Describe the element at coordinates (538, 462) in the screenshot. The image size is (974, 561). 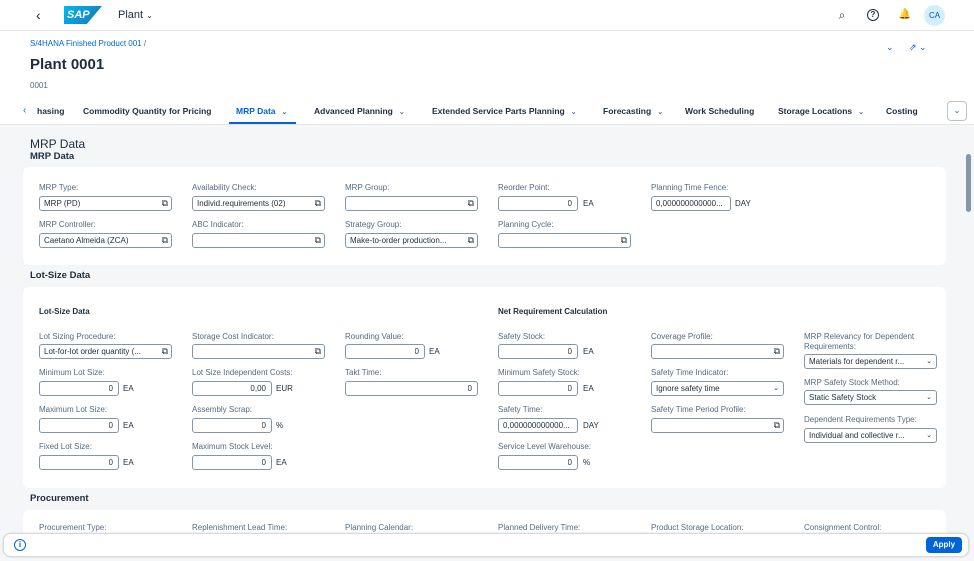
I see `service-level-warehouse-input: 0` at that location.